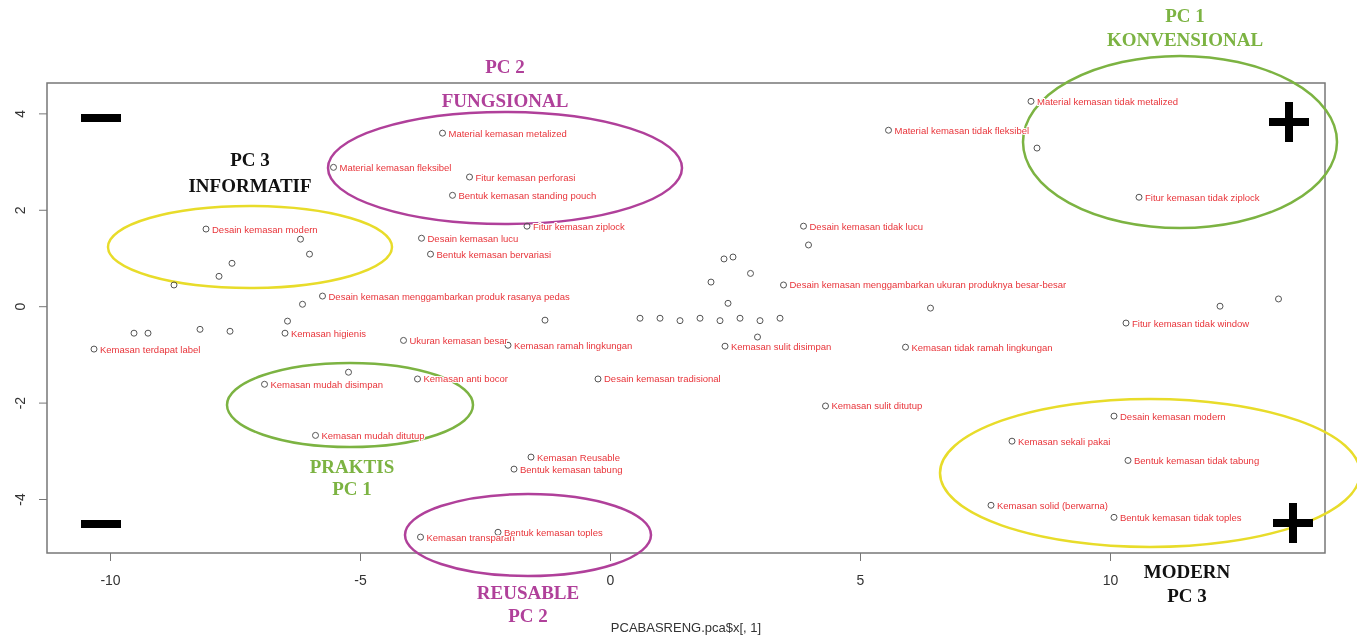 The image size is (1357, 640). I want to click on data-label: Bentuk kemasan bervariasi, so click(494, 254).